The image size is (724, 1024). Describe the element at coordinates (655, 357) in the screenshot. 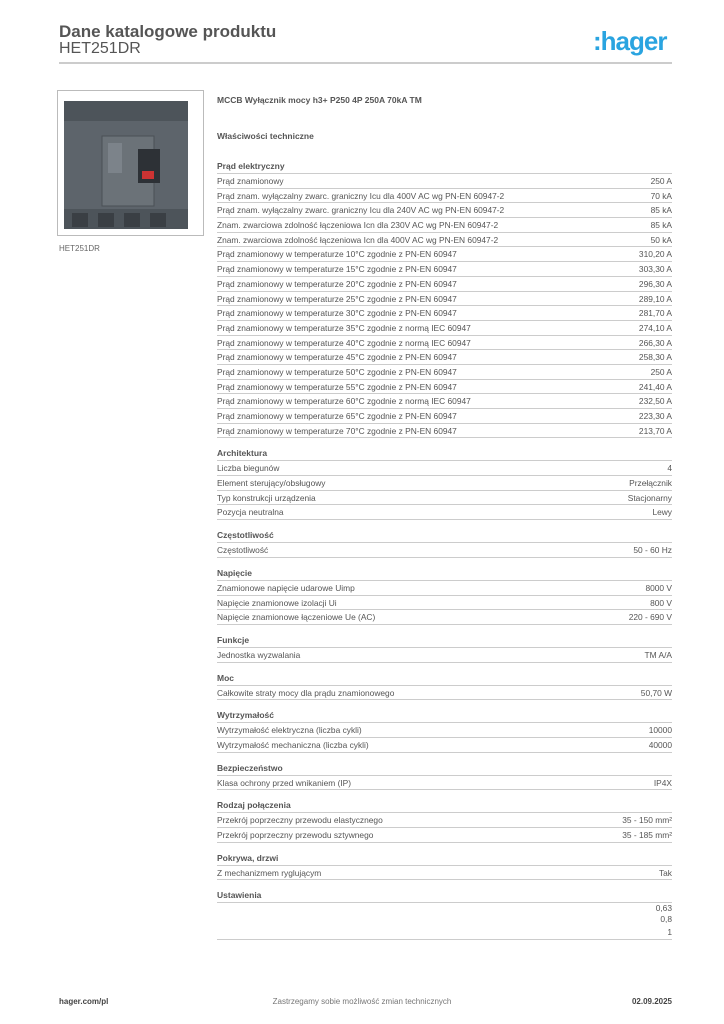

I see `spec-value: 258,30 A` at that location.